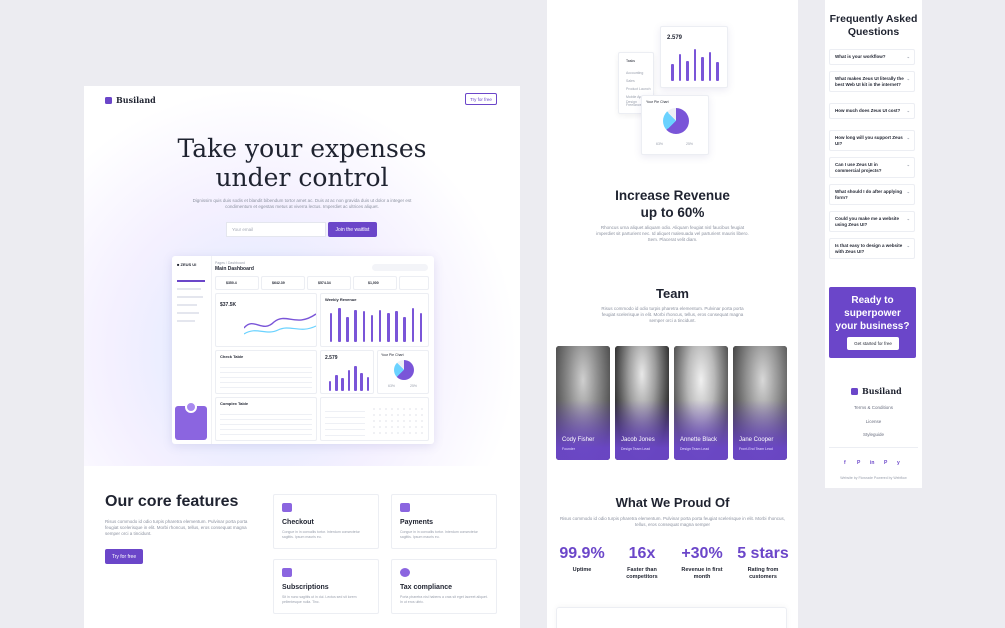 The image size is (1005, 628). What do you see at coordinates (329, 283) in the screenshot?
I see `stat-card: $574.34` at bounding box center [329, 283].